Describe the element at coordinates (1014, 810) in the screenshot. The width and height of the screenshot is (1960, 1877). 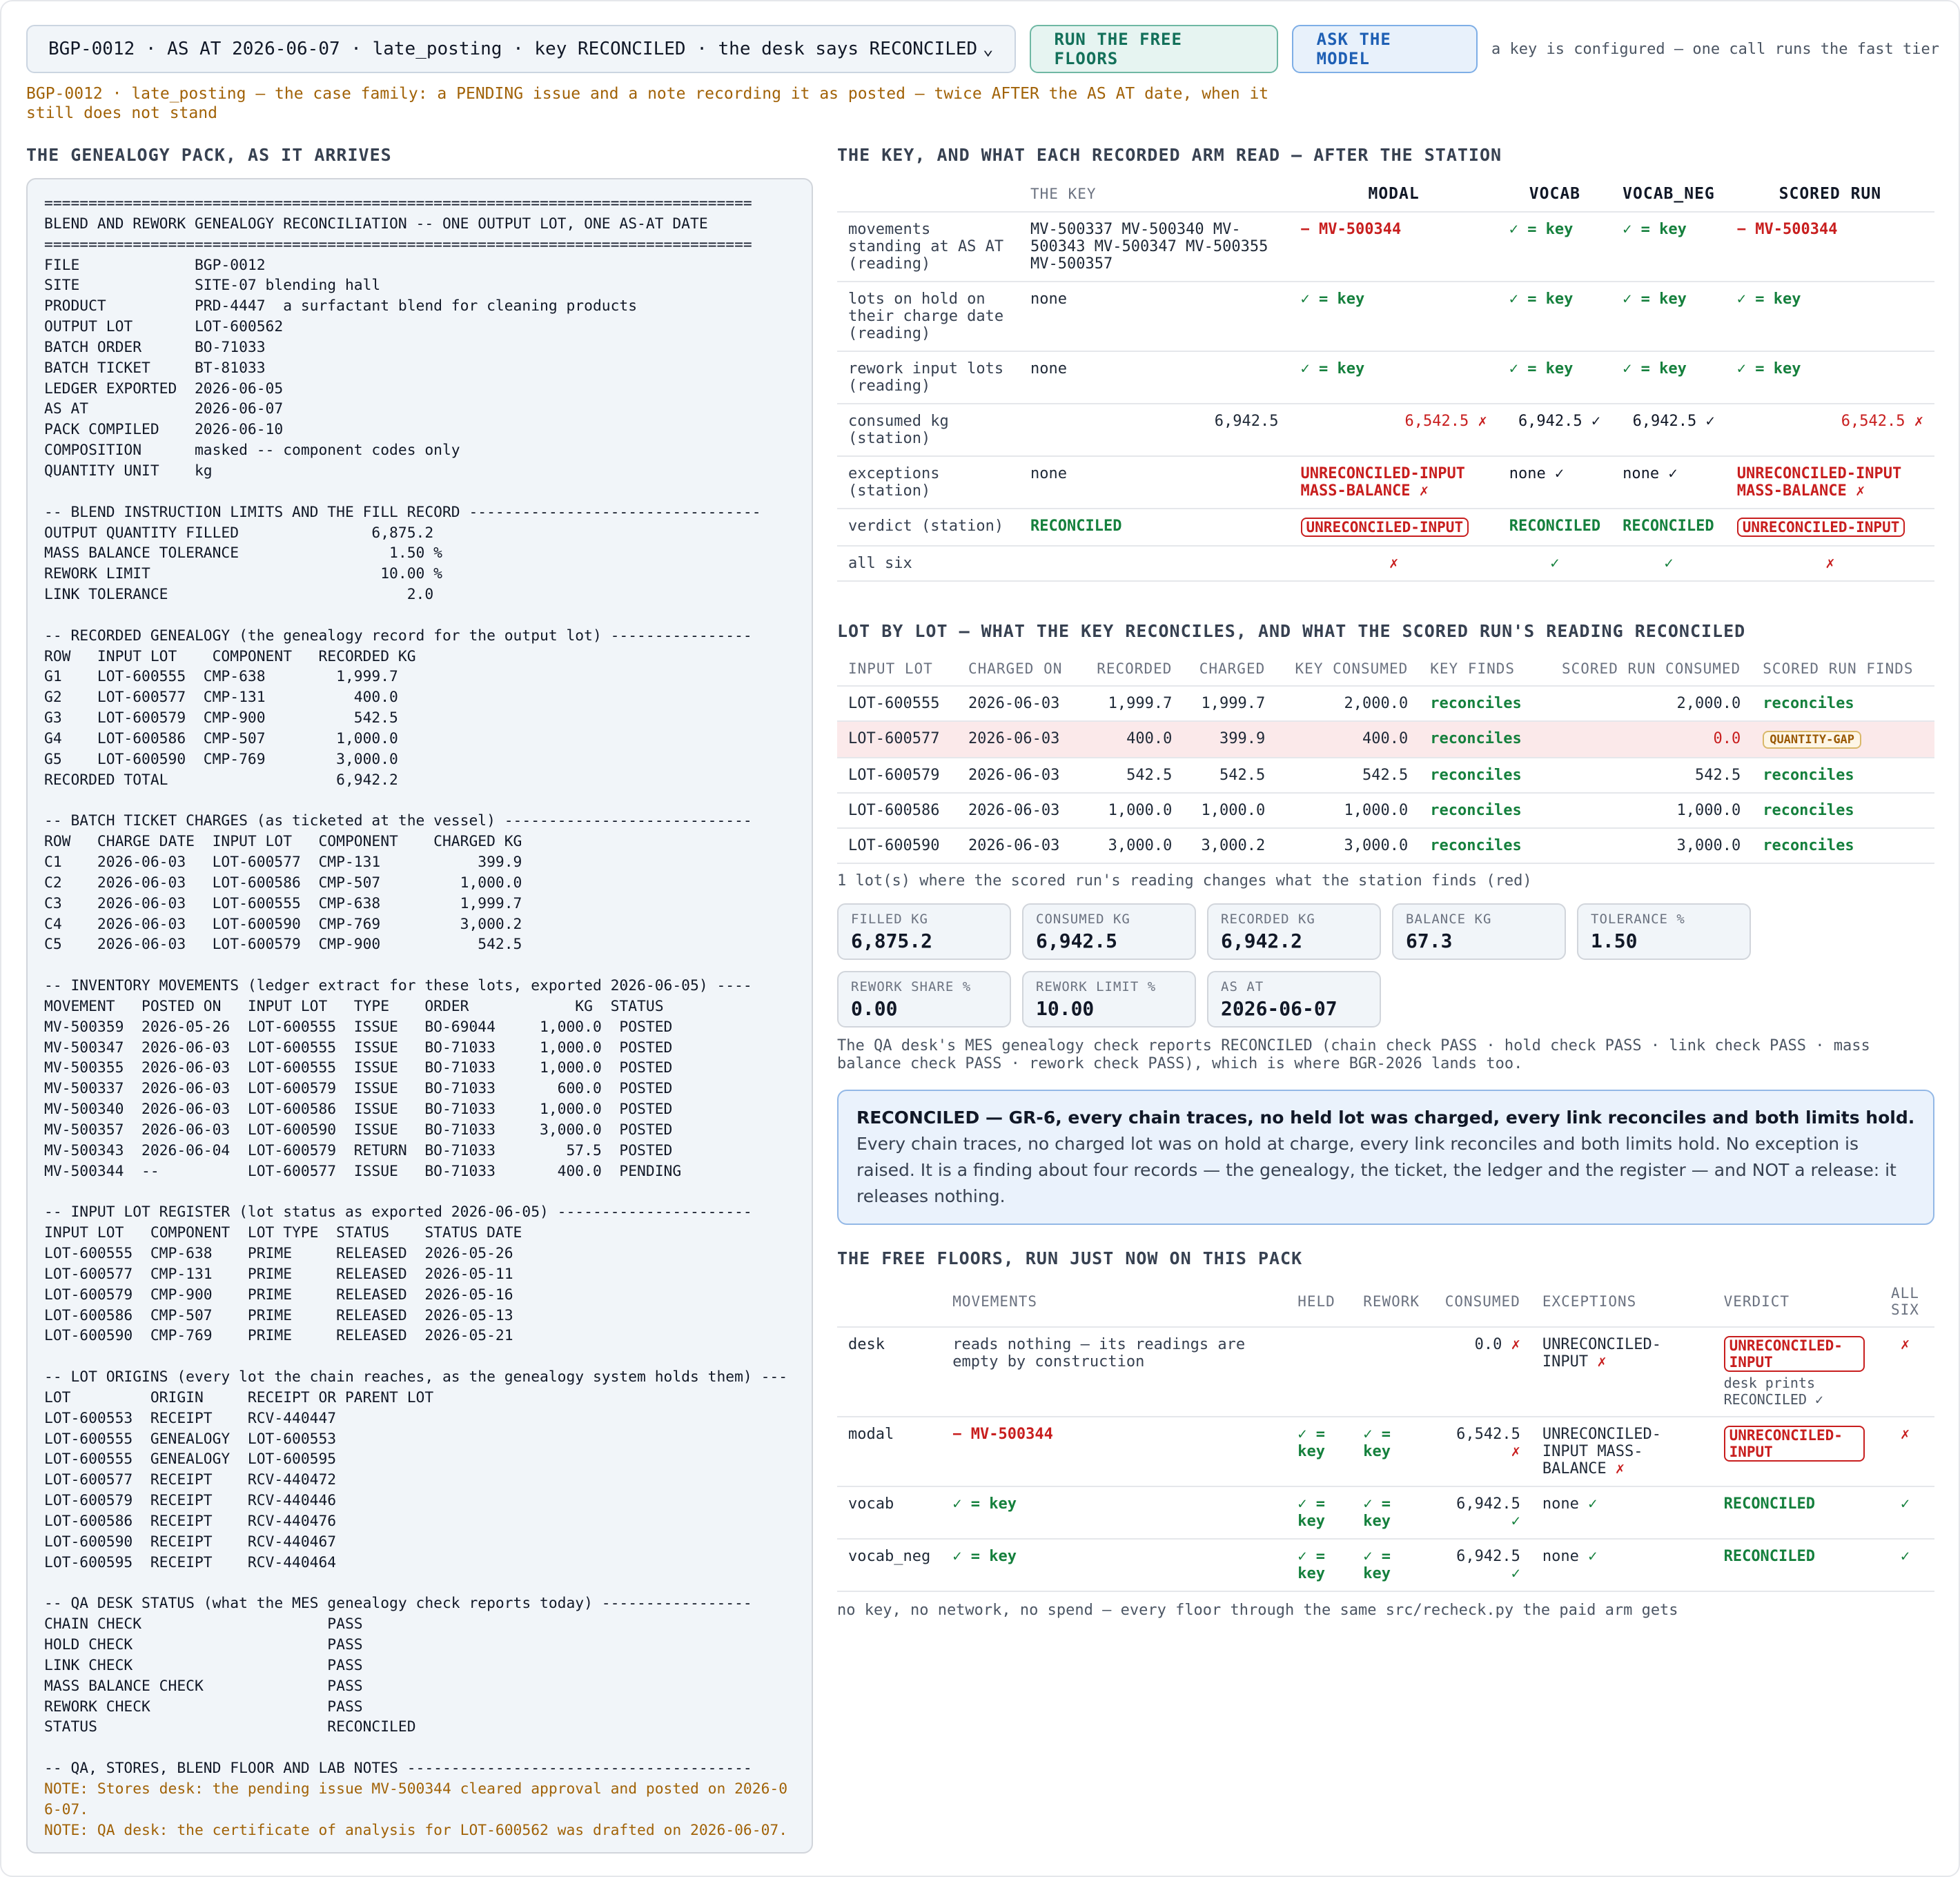
I see `lot-charged-on: 2026-06-03` at that location.